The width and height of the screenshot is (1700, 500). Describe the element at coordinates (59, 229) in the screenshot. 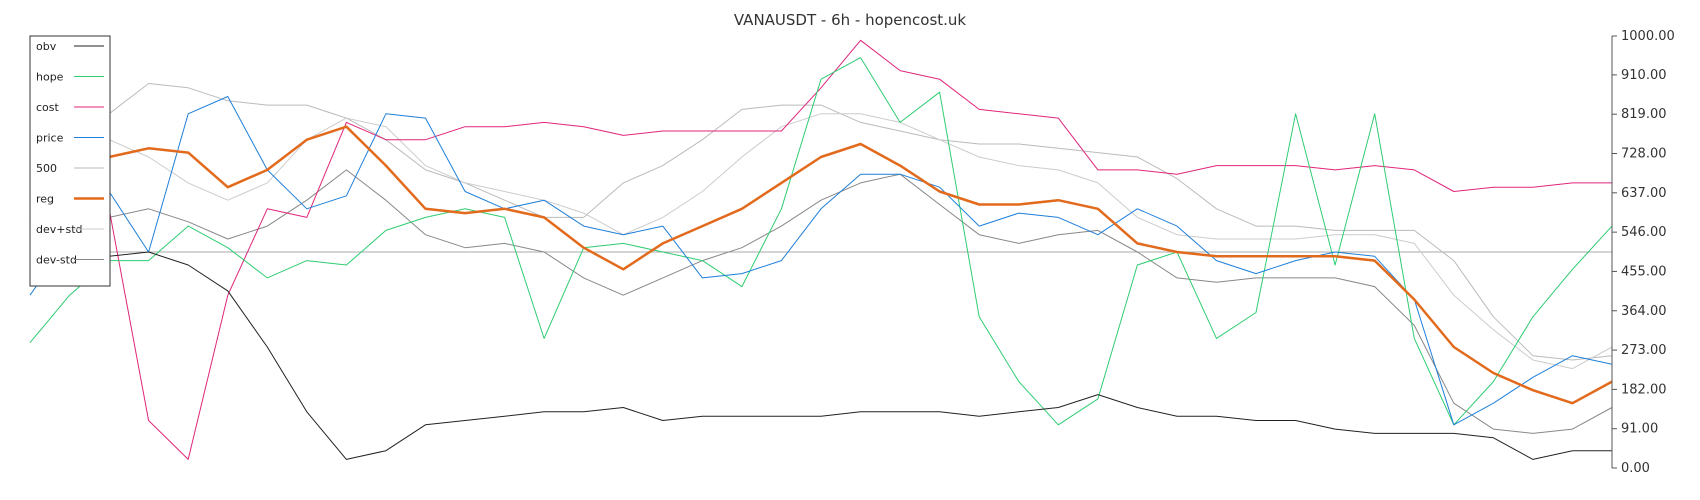

I see `legend-label: dev+std` at that location.